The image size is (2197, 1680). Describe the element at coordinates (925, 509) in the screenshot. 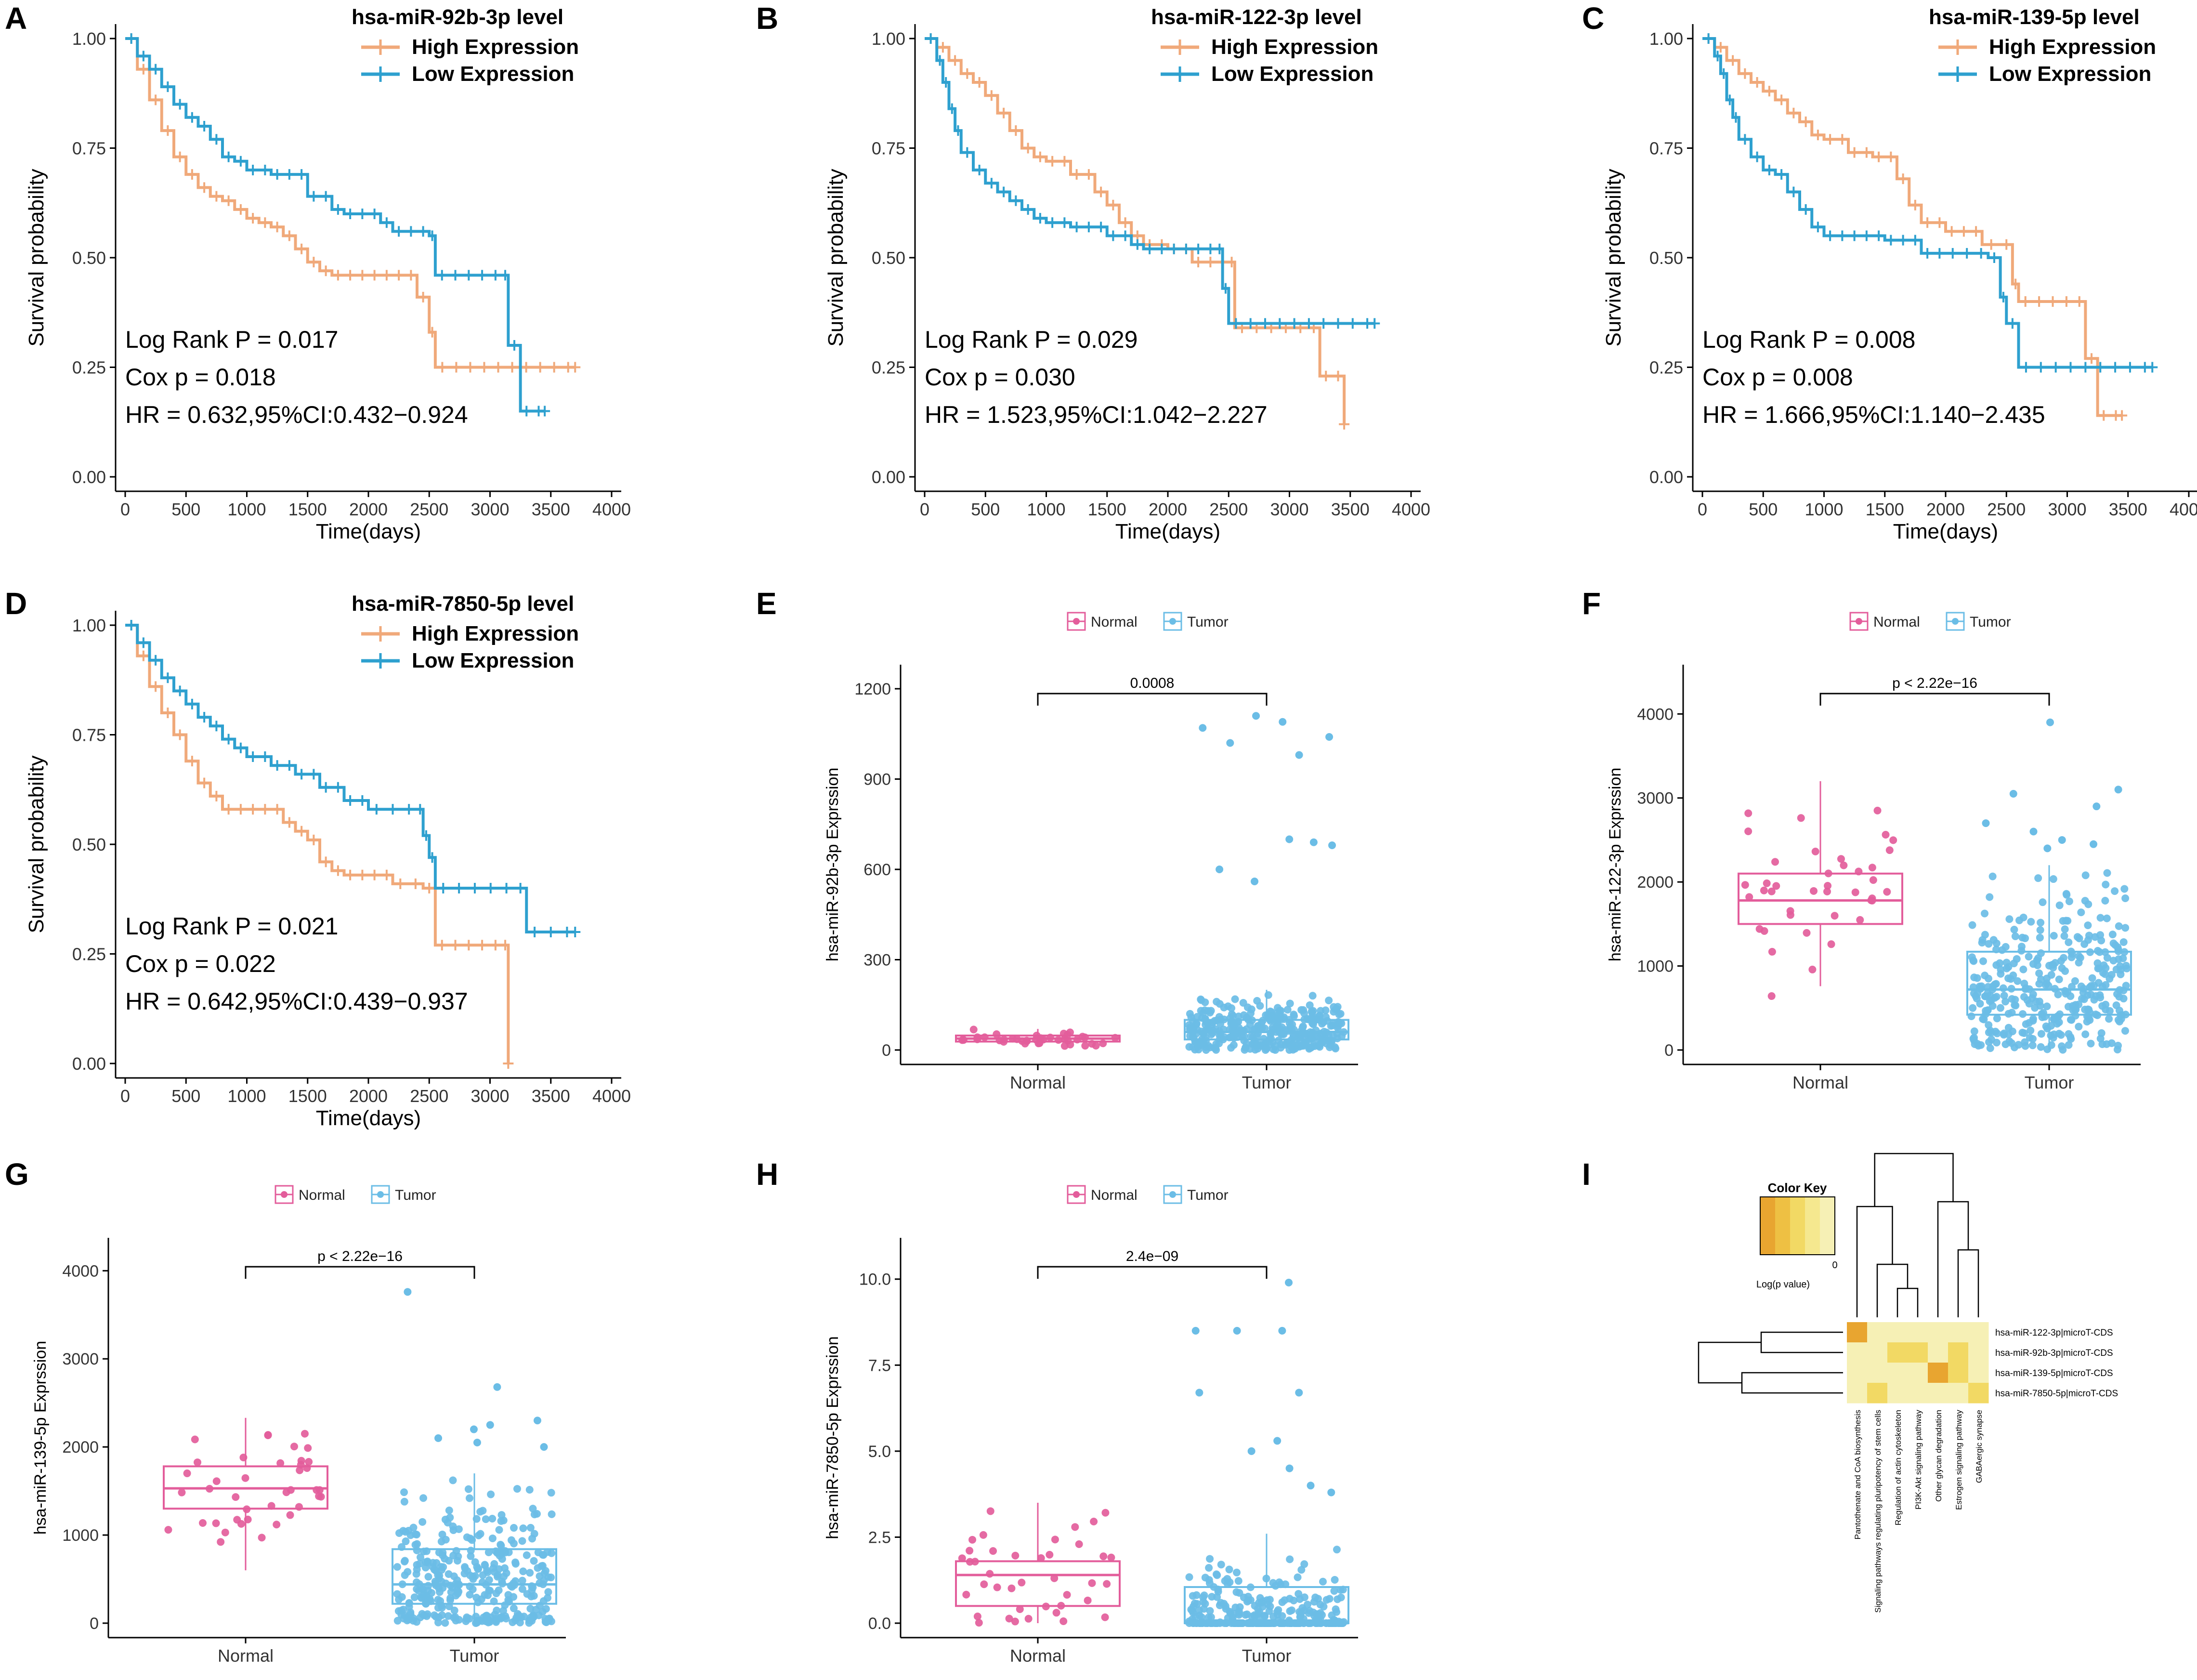

I see `x-tick-label: 0` at that location.